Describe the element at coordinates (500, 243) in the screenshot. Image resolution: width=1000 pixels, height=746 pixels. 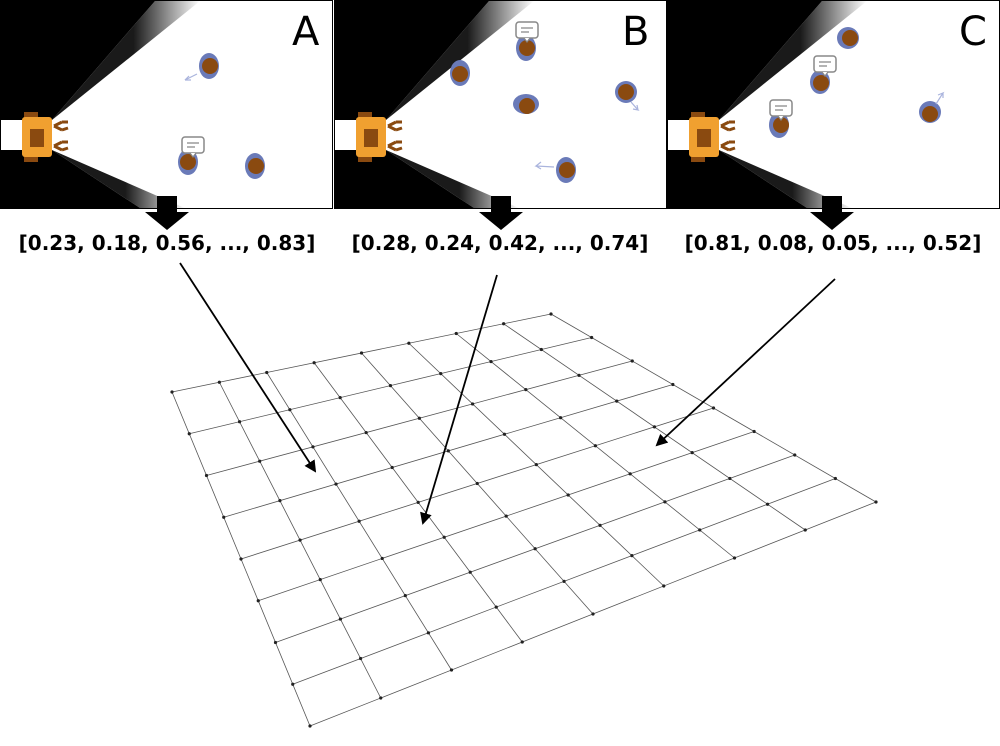
I see `embedding-vector-b: [0.28, 0.24, 0.42, ..., 0.74]` at that location.